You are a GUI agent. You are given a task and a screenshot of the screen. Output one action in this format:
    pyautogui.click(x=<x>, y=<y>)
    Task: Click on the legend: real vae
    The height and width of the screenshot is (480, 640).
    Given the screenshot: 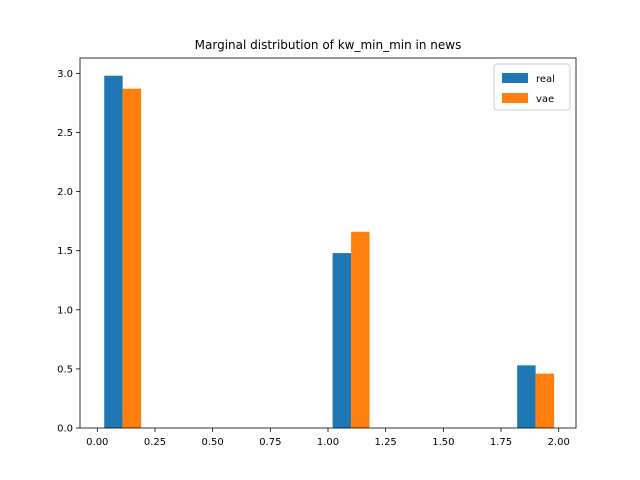 What is the action you would take?
    pyautogui.click(x=532, y=87)
    